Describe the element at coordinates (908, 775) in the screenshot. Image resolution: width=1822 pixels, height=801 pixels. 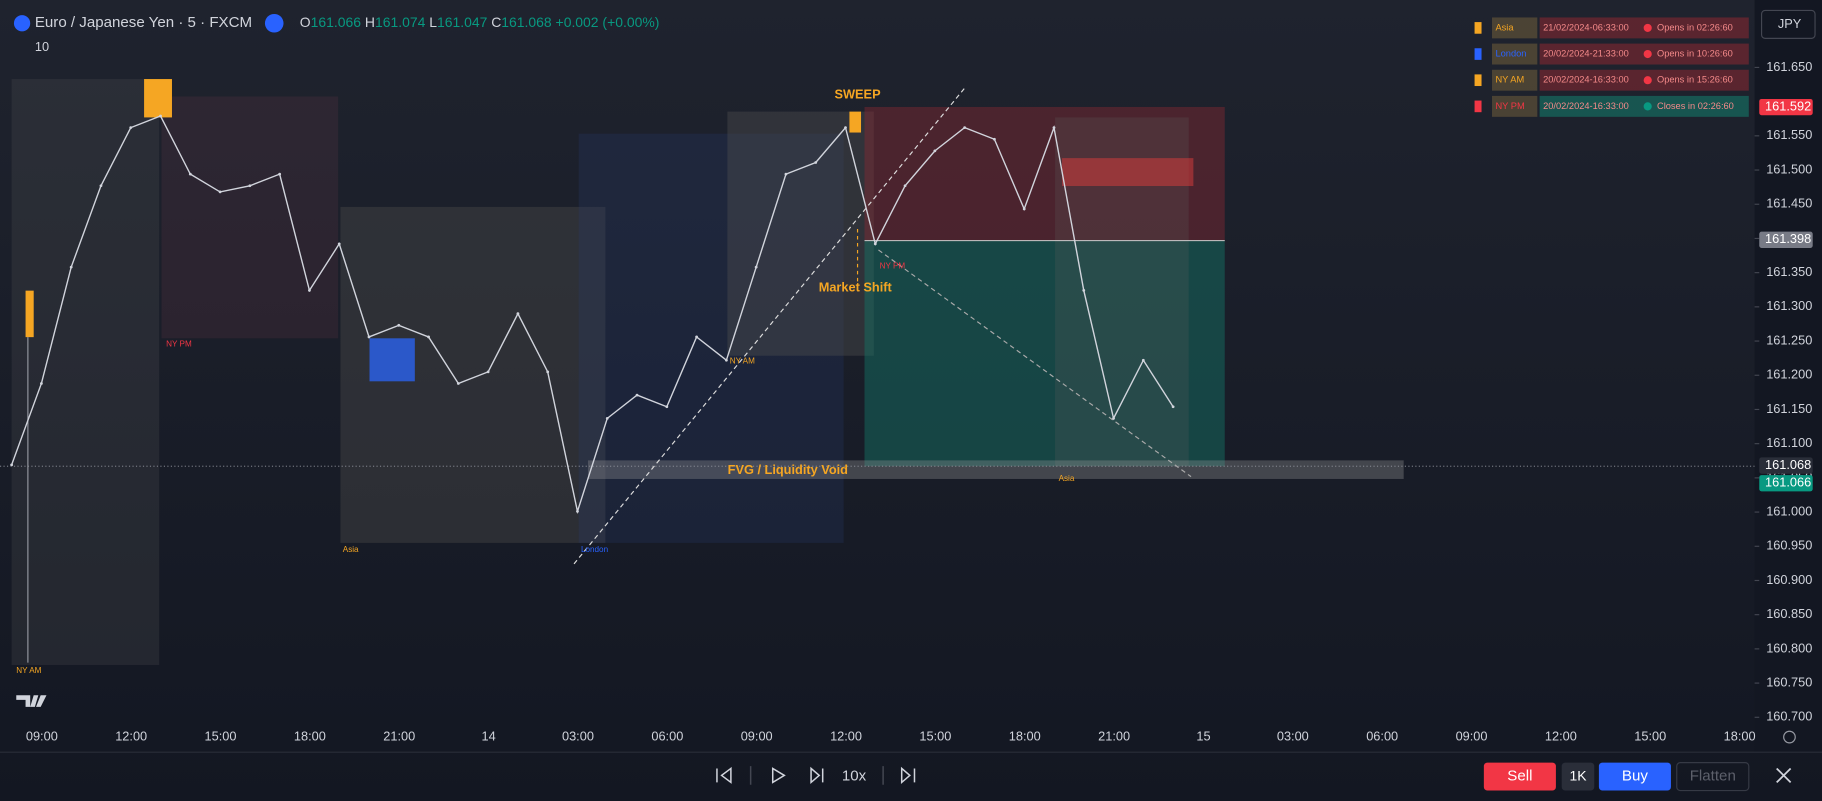
I see `jump-button` at that location.